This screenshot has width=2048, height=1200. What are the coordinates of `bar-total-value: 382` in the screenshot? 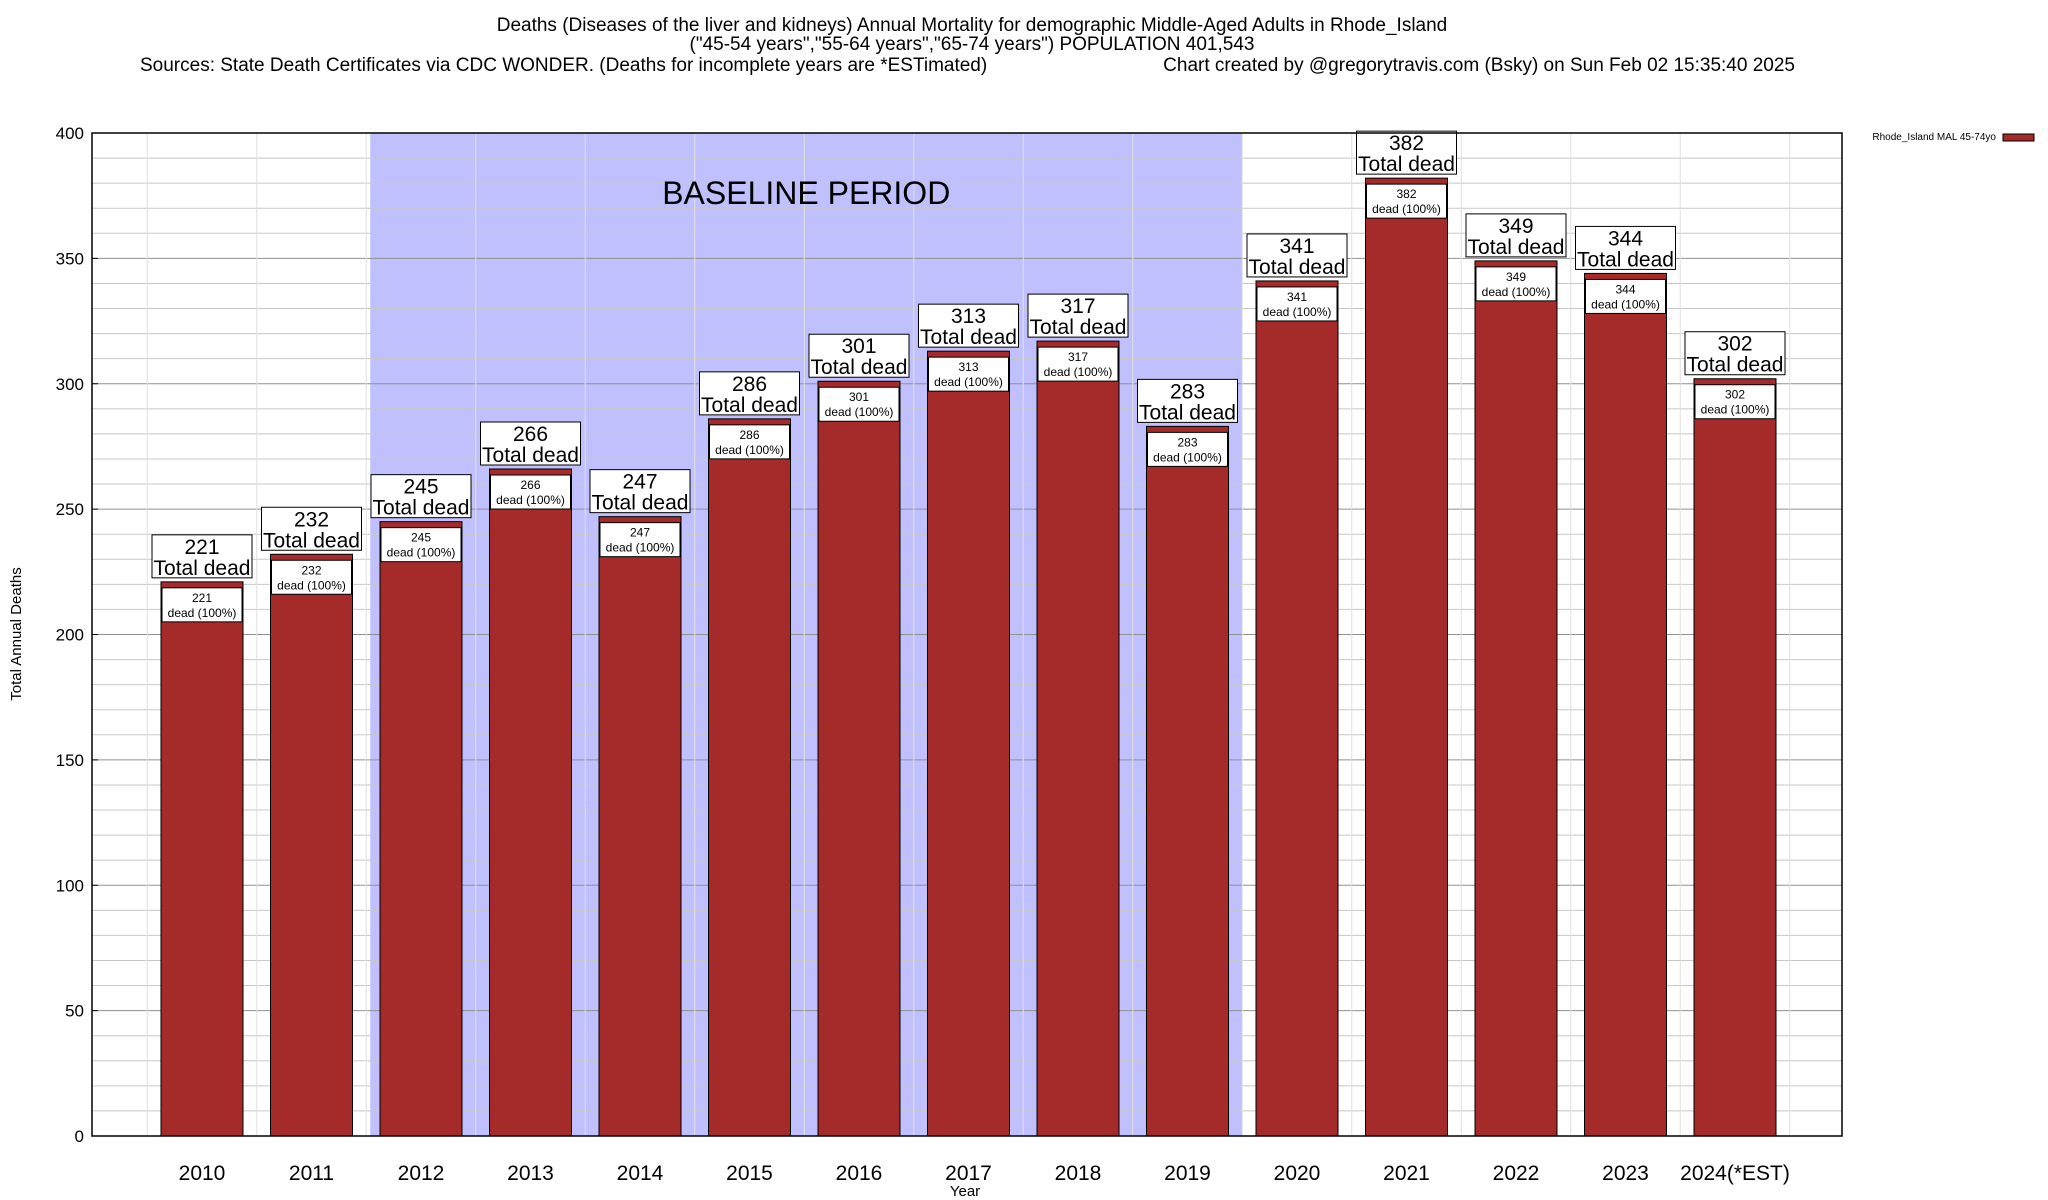 It's located at (1406, 143).